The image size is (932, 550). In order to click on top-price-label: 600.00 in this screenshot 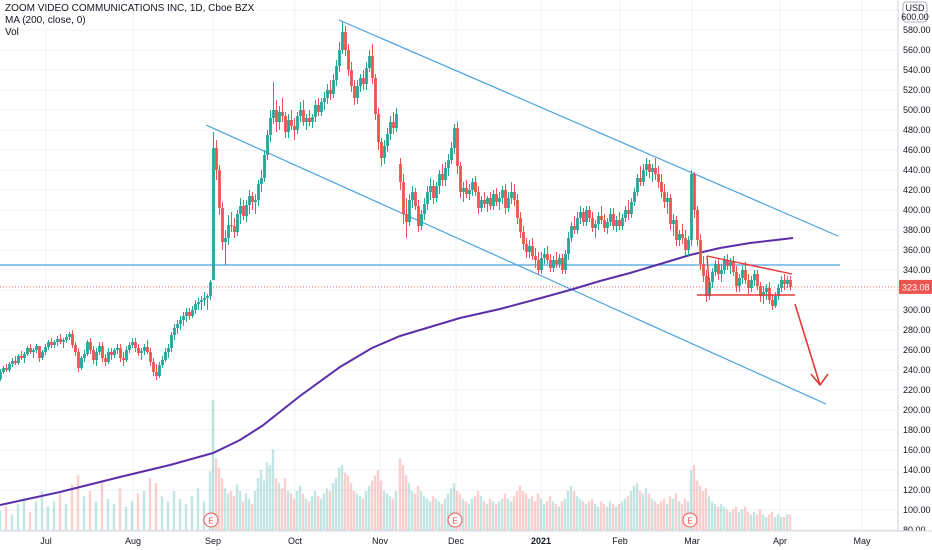, I will do `click(915, 17)`.